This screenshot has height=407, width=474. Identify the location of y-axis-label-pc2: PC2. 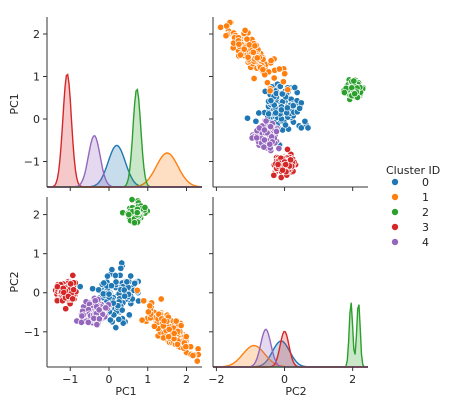
(14, 281).